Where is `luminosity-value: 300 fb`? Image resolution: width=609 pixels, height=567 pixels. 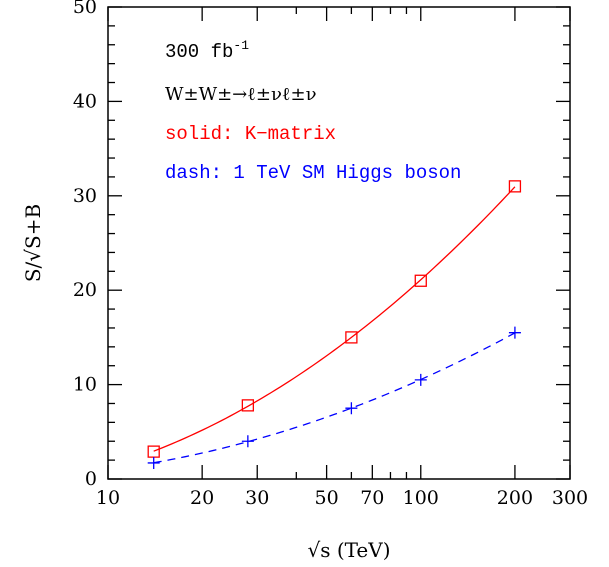 luminosity-value: 300 fb is located at coordinates (199, 52).